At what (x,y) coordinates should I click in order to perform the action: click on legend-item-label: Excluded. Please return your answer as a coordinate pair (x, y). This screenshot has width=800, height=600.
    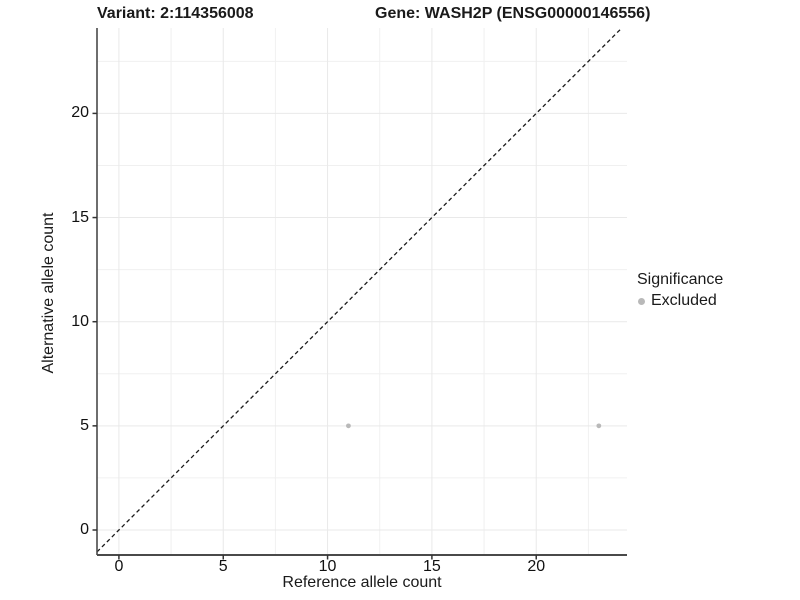
    Looking at the image, I should click on (684, 300).